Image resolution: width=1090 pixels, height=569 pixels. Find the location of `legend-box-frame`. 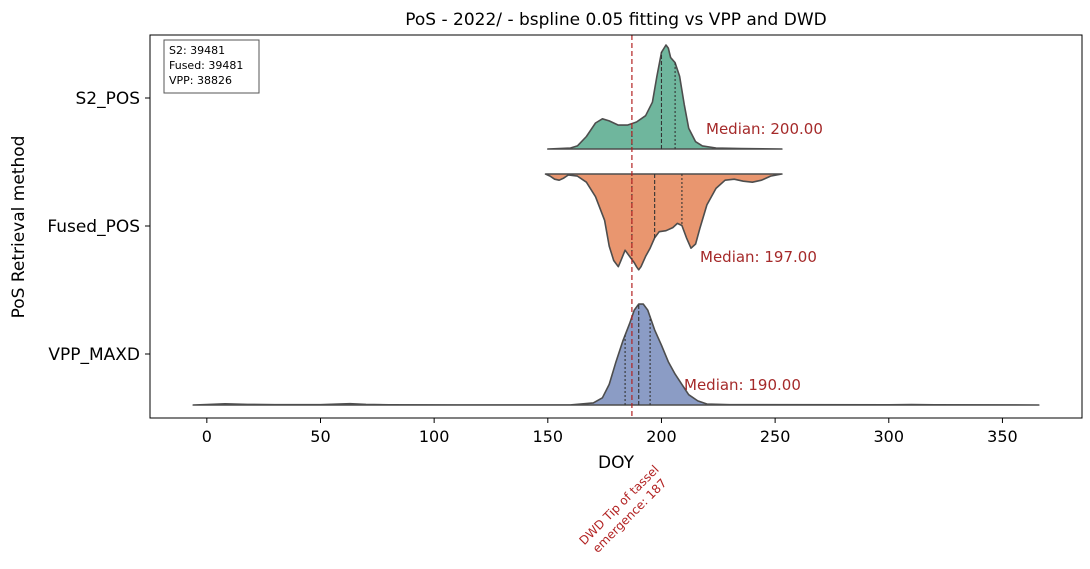

legend-box-frame is located at coordinates (211, 66).